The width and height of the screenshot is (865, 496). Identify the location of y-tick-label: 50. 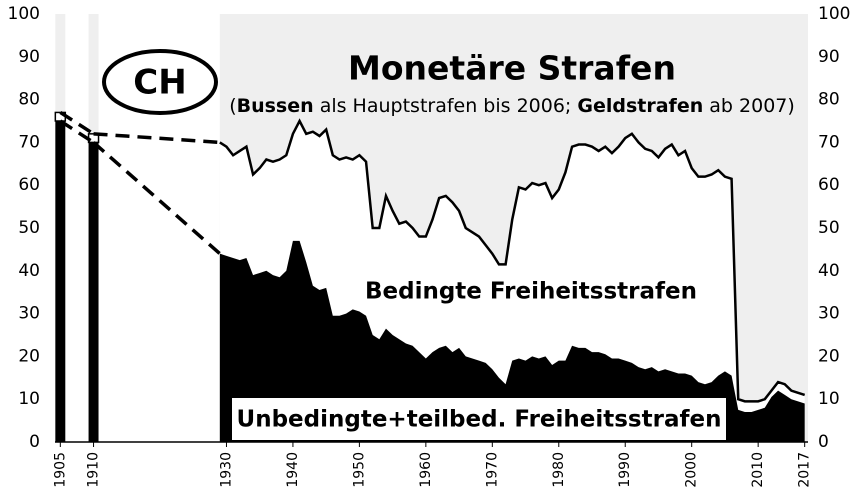
(29, 228).